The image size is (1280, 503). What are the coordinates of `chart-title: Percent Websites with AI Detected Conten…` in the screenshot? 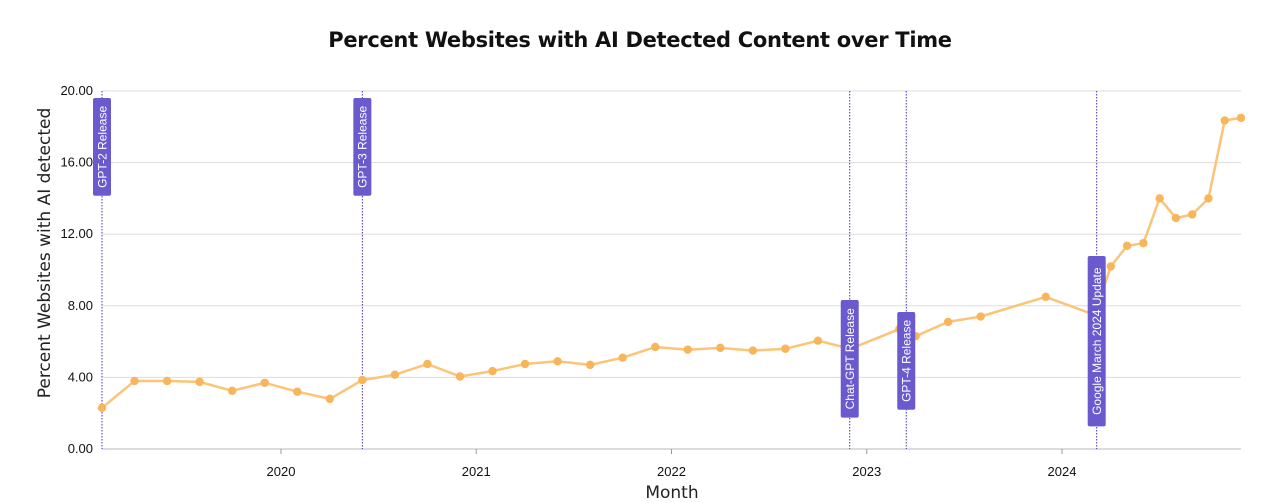 It's located at (640, 40).